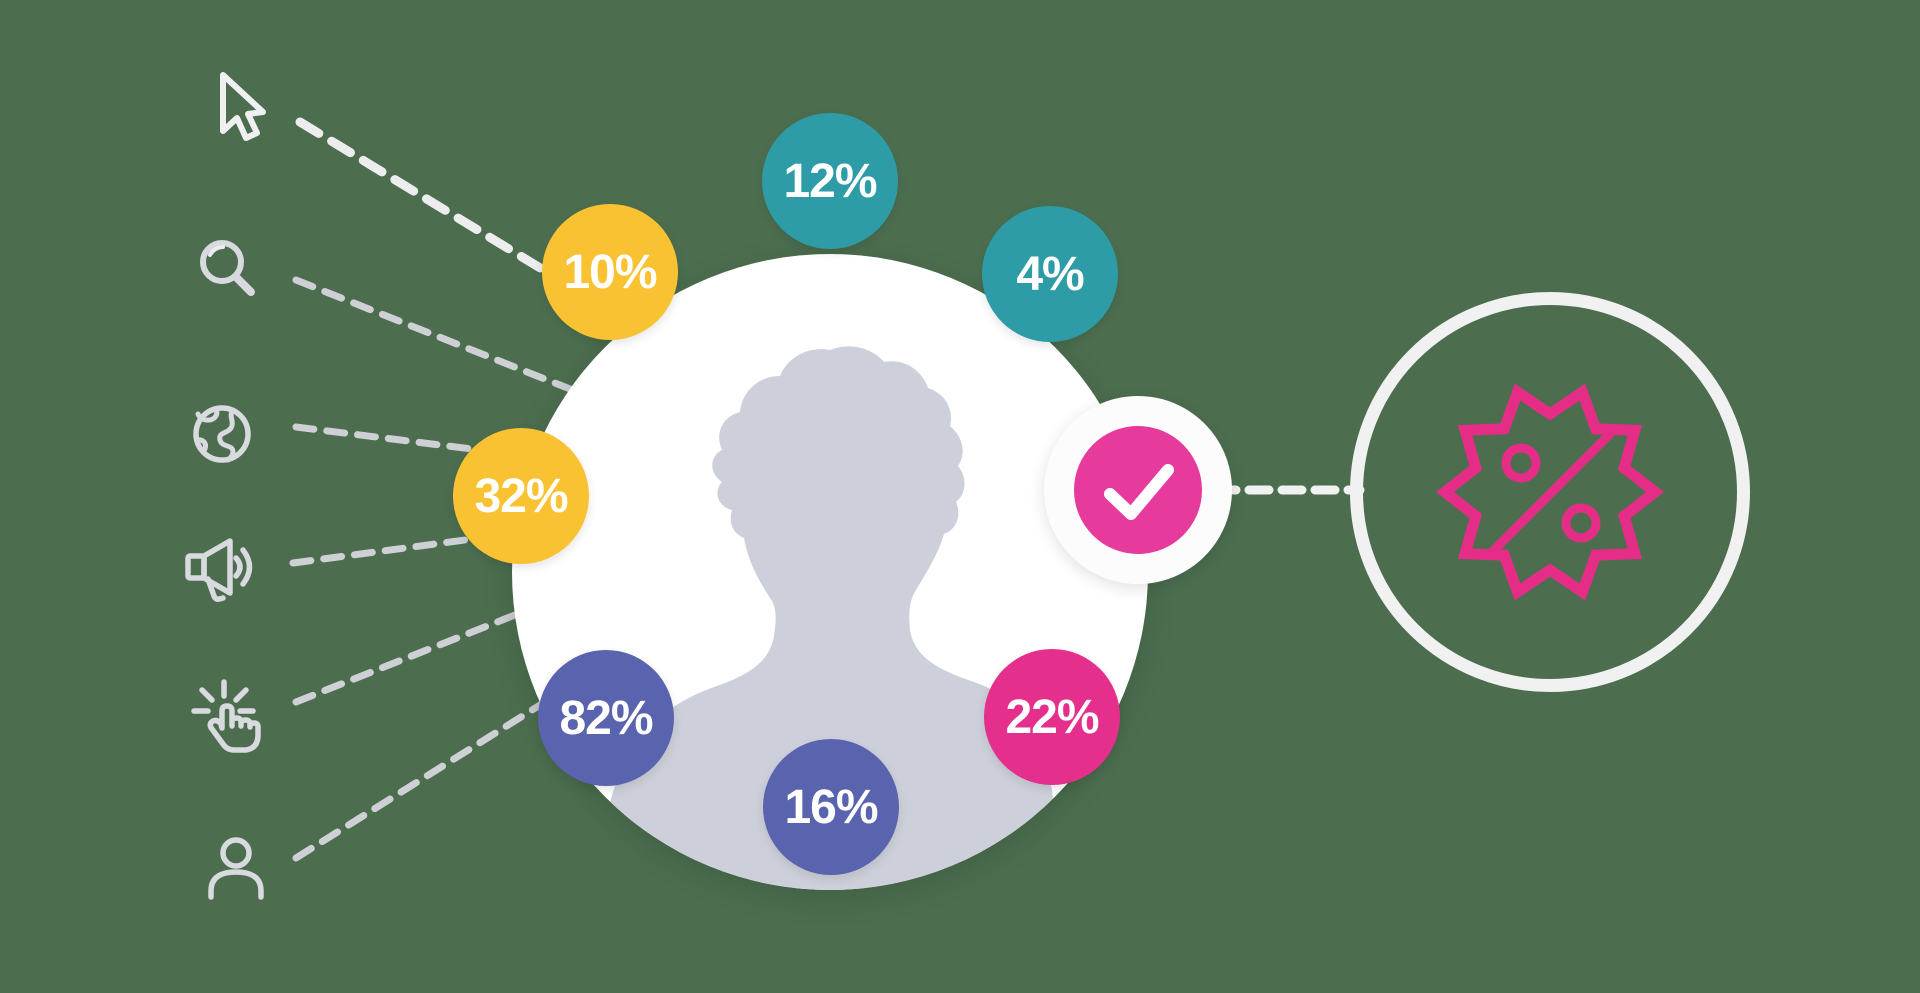 The image size is (1920, 993). What do you see at coordinates (243, 106) in the screenshot?
I see `cursor-arrow-icon` at bounding box center [243, 106].